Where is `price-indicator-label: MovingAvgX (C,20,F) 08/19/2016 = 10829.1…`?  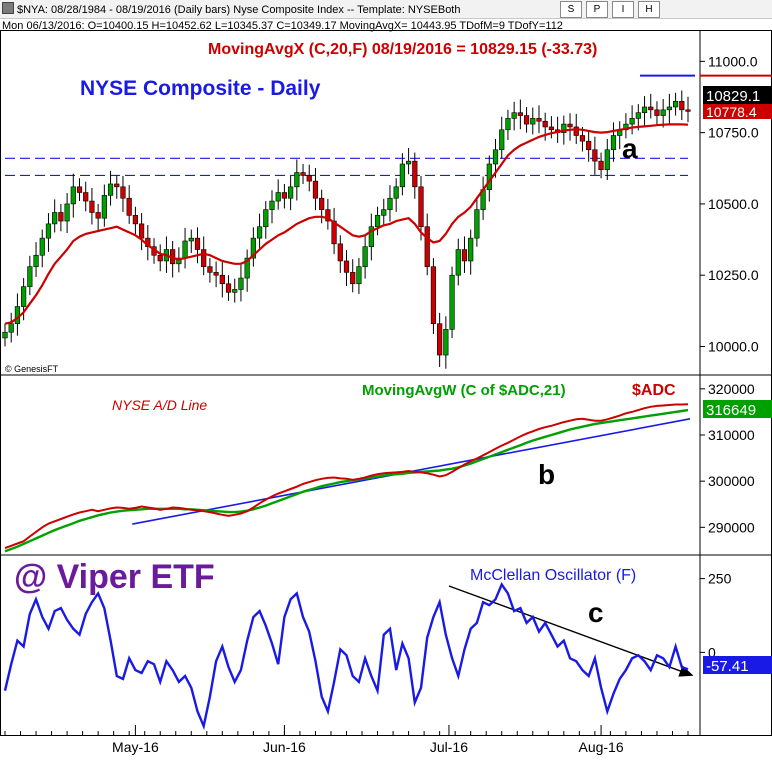
price-indicator-label: MovingAvgX (C,20,F) 08/19/2016 = 10829.1… is located at coordinates (402, 49).